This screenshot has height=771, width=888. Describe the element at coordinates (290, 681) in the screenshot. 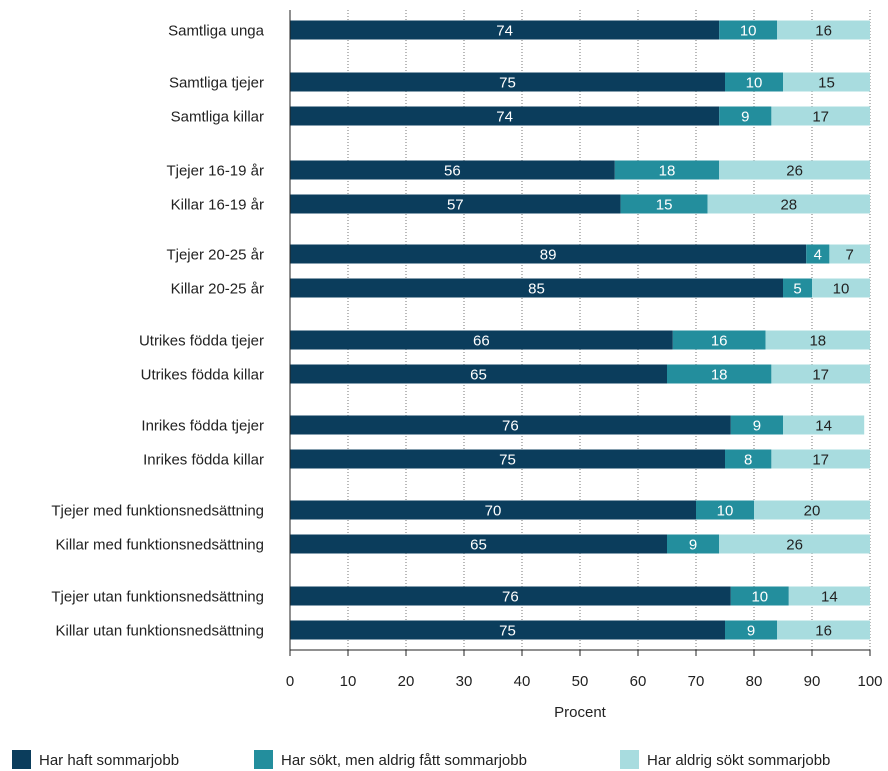

I see `x-tick-label: 0` at that location.